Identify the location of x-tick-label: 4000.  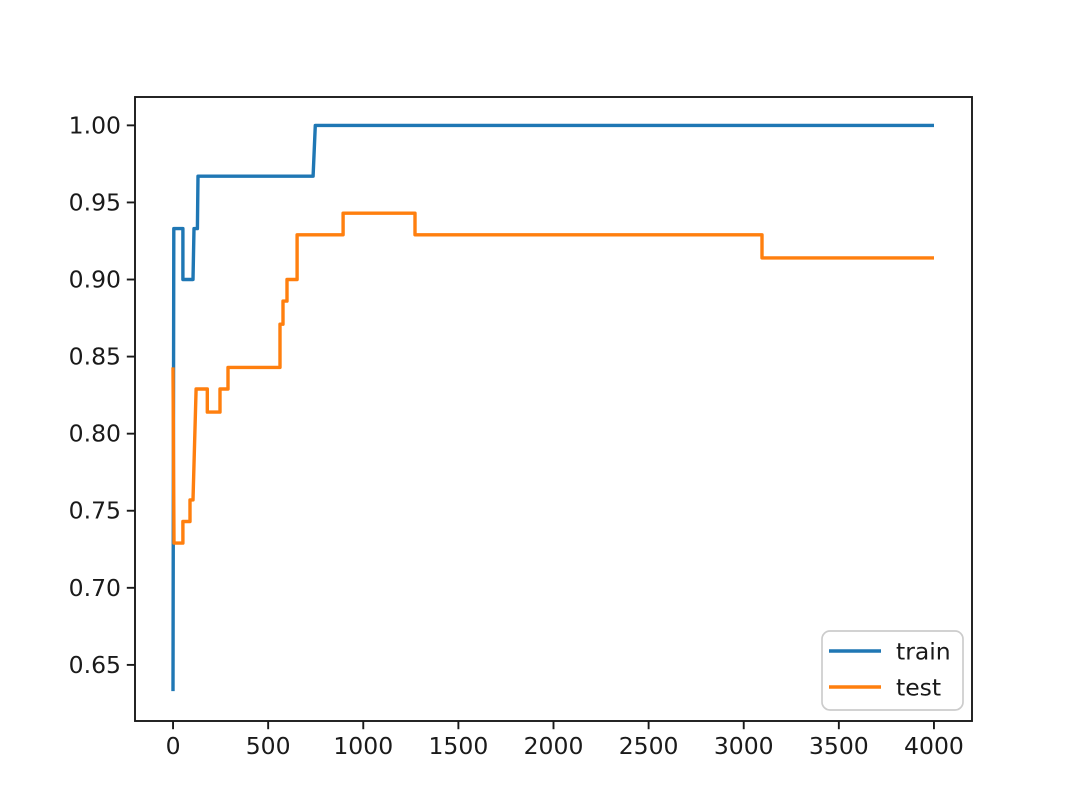
(934, 746).